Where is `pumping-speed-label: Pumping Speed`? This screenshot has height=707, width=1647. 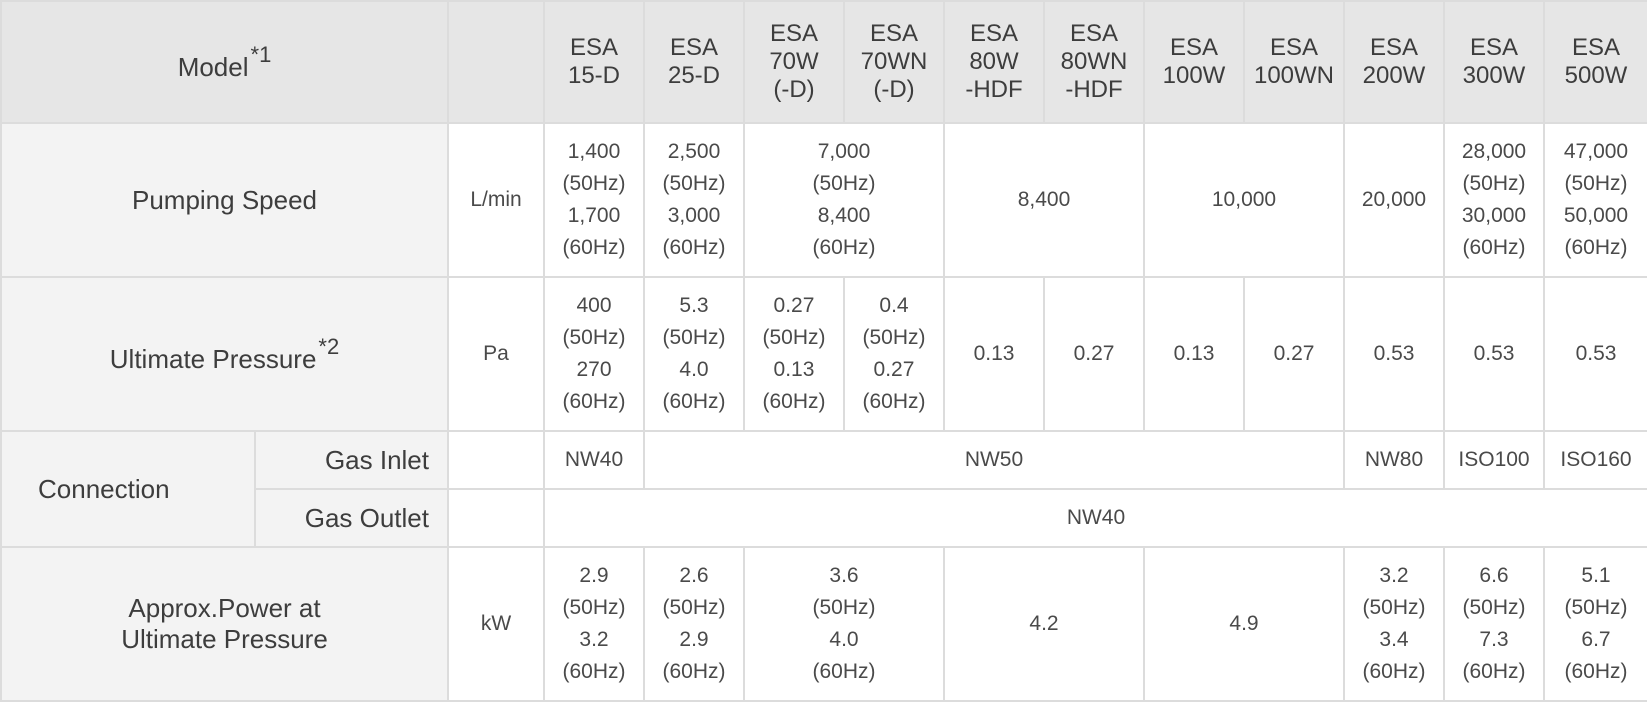 pumping-speed-label: Pumping Speed is located at coordinates (224, 200).